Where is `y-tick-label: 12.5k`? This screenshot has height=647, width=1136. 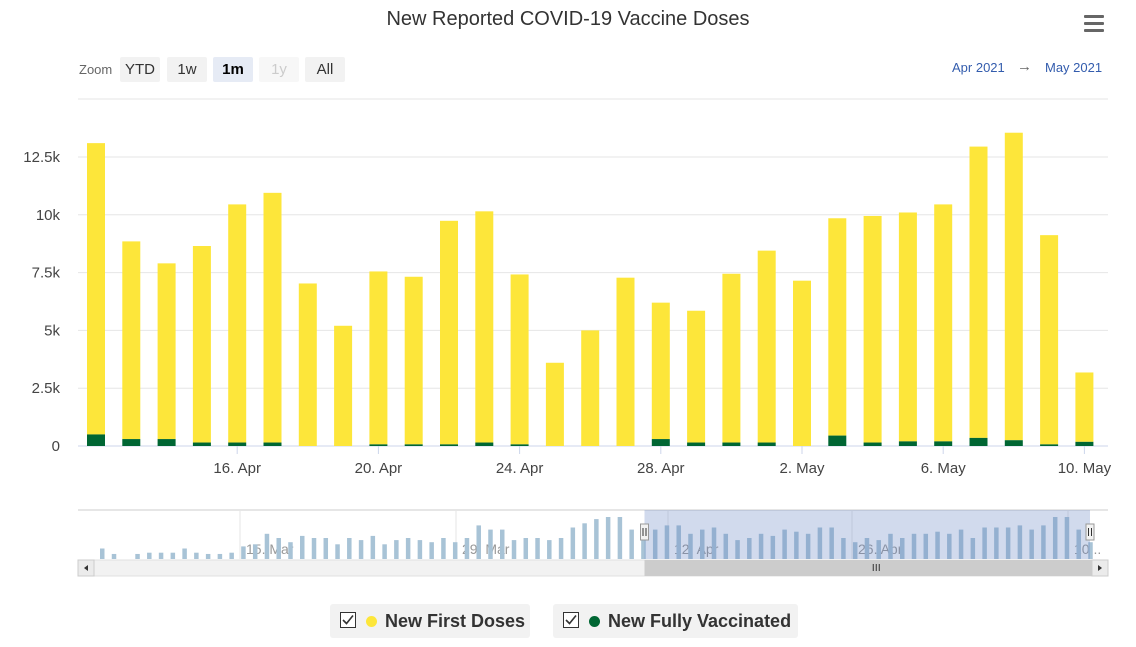 y-tick-label: 12.5k is located at coordinates (41, 157).